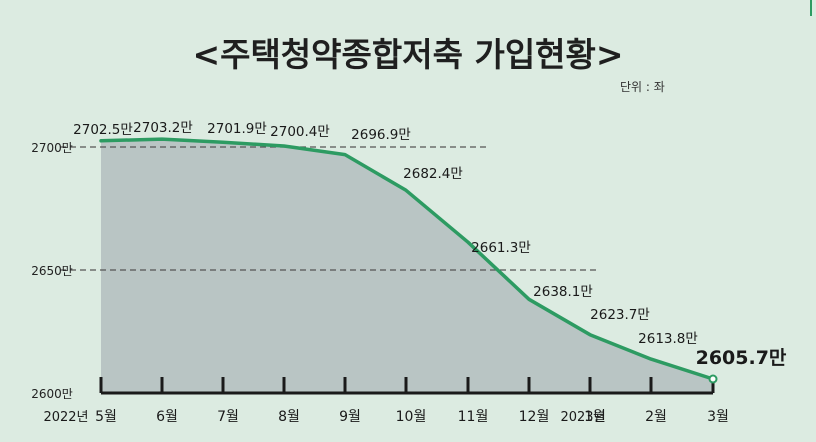 The width and height of the screenshot is (816, 442). What do you see at coordinates (411, 417) in the screenshot?
I see `x-tick-label: 10월` at bounding box center [411, 417].